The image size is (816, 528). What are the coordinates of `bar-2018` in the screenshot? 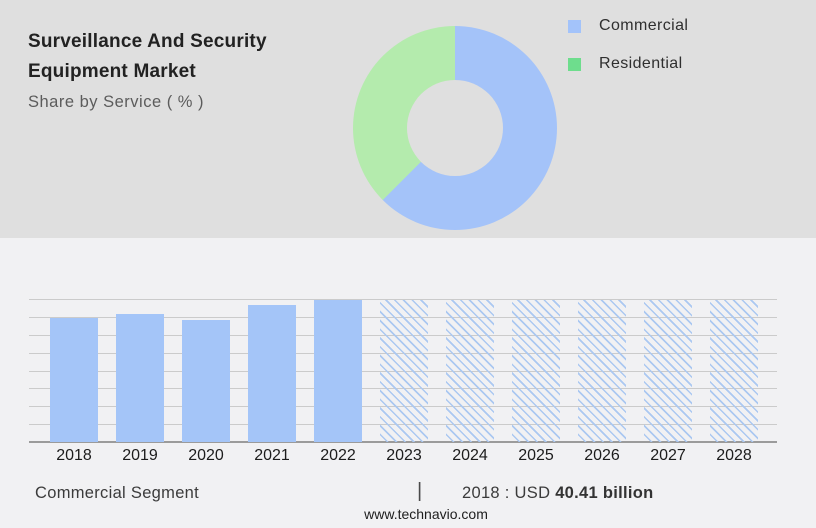 It's located at (74, 380).